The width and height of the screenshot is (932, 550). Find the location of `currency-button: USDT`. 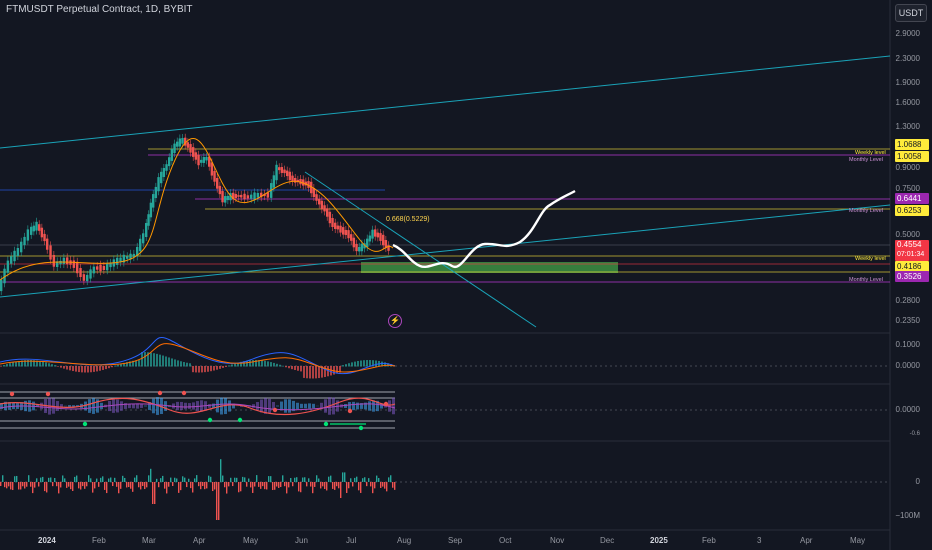

currency-button: USDT is located at coordinates (911, 13).